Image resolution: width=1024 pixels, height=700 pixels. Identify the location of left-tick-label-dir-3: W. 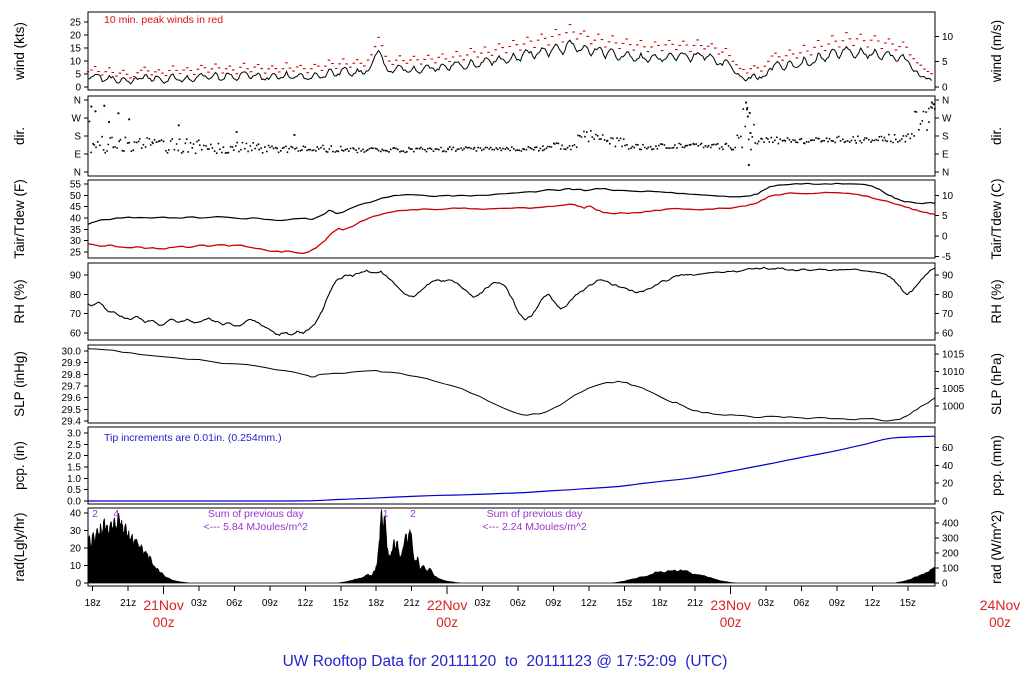
(77, 119).